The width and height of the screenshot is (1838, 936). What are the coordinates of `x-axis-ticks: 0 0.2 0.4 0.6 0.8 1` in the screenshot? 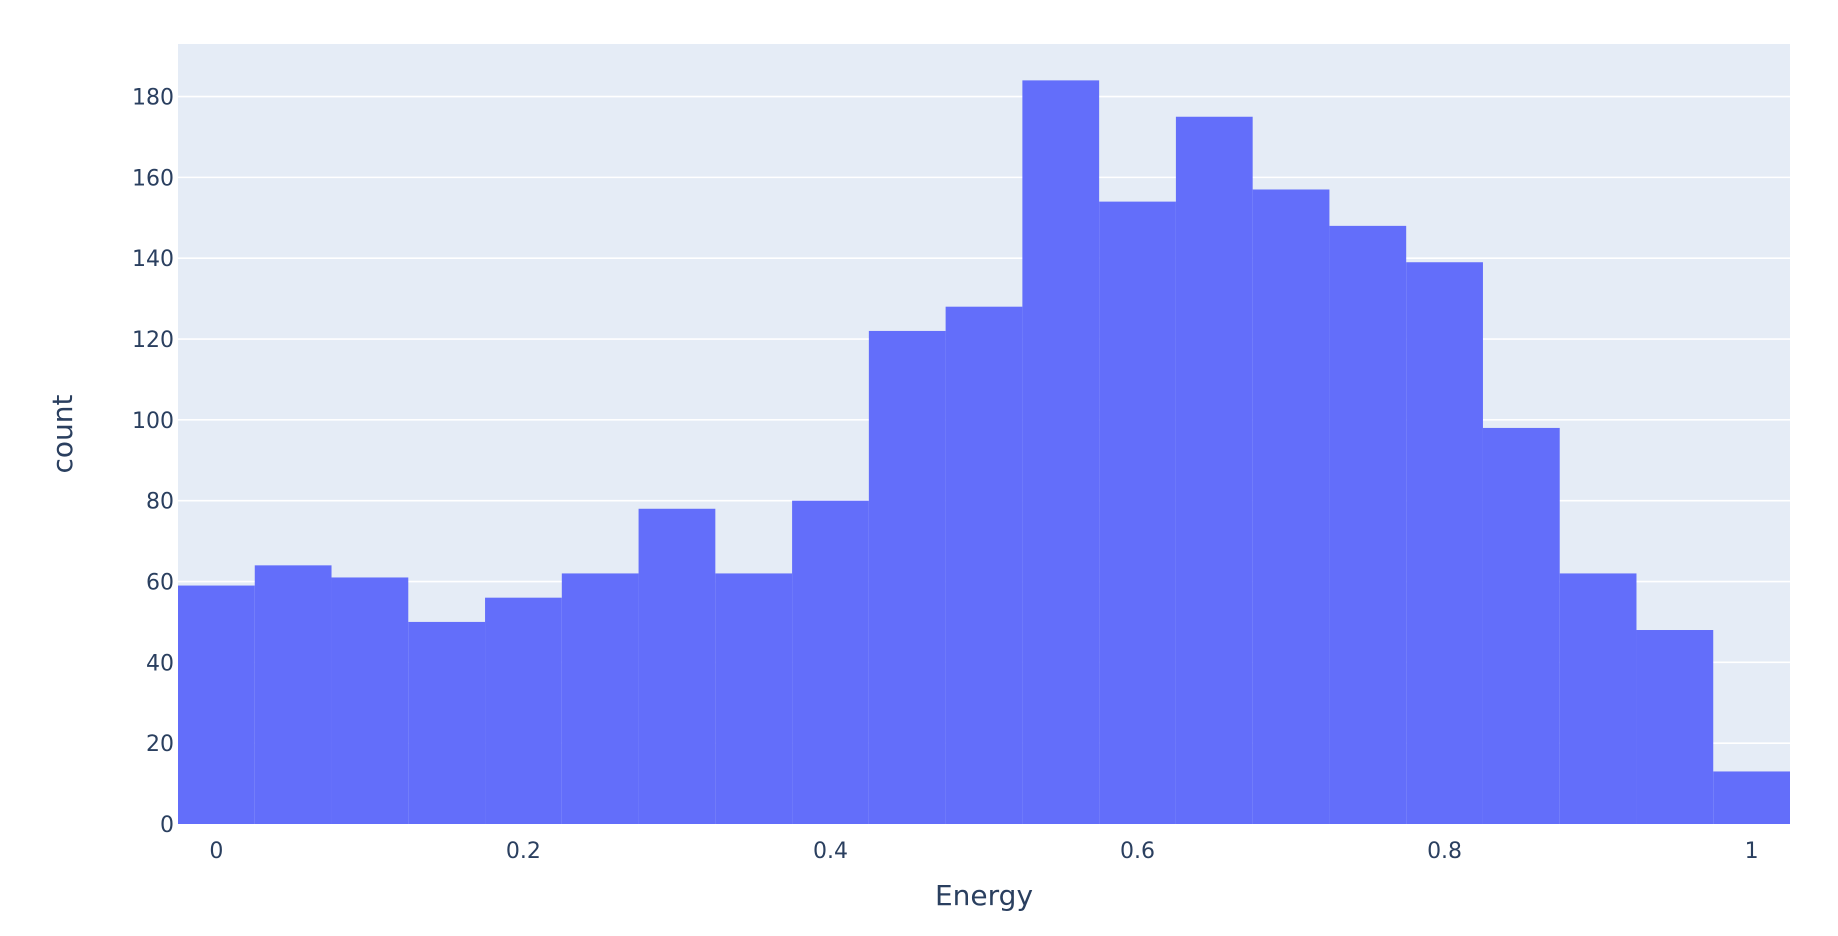 It's located at (983, 851).